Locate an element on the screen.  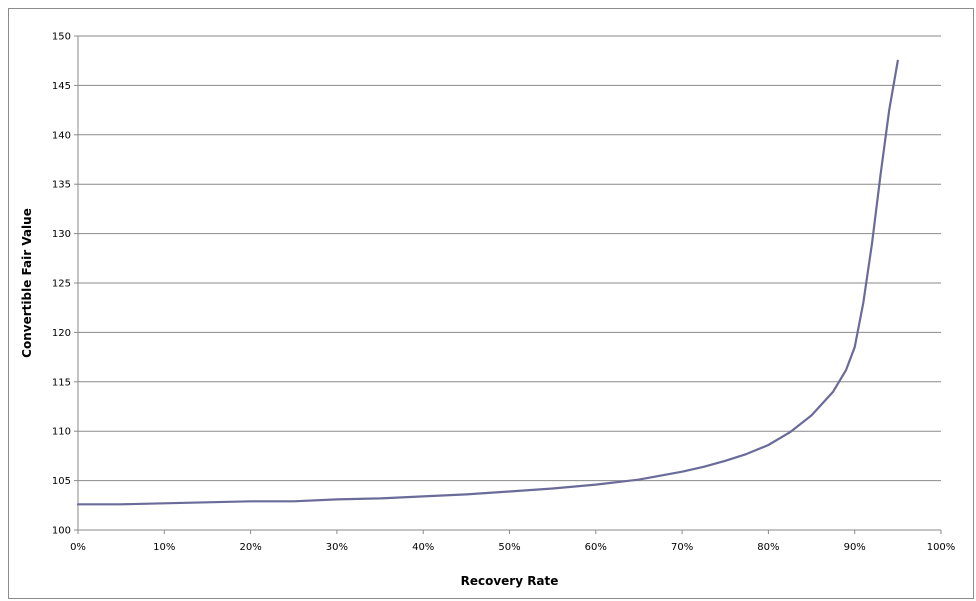
y-tick-label: 100 is located at coordinates (61, 531).